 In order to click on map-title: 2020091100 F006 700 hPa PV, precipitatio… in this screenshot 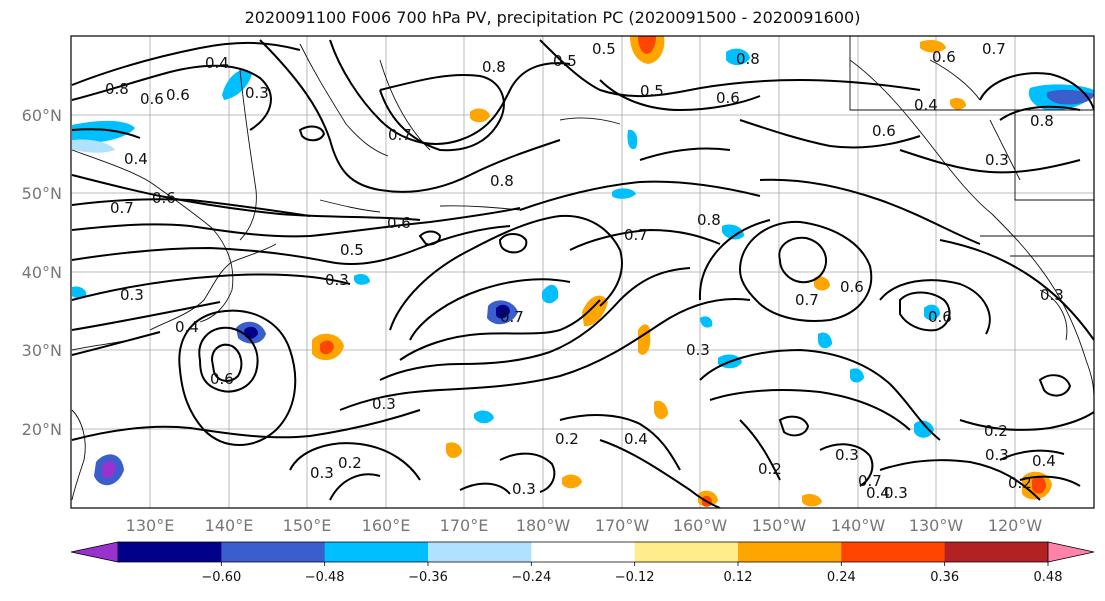, I will do `click(552, 17)`.